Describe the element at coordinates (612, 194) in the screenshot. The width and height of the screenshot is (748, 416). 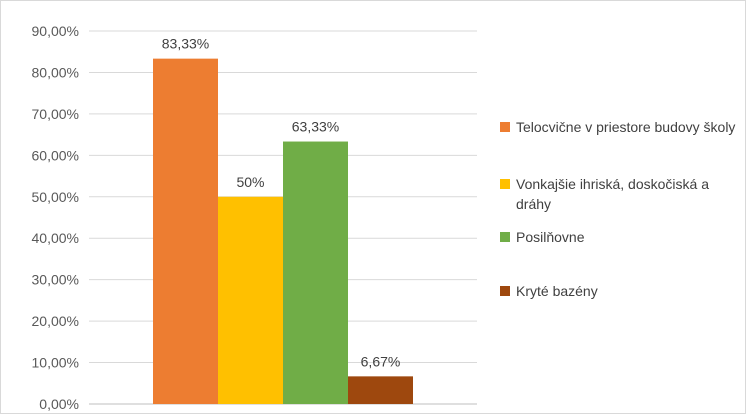
I see `legend-label-vonkajsie: Vonkajšie ihriská, doskočiská a dráhy` at that location.